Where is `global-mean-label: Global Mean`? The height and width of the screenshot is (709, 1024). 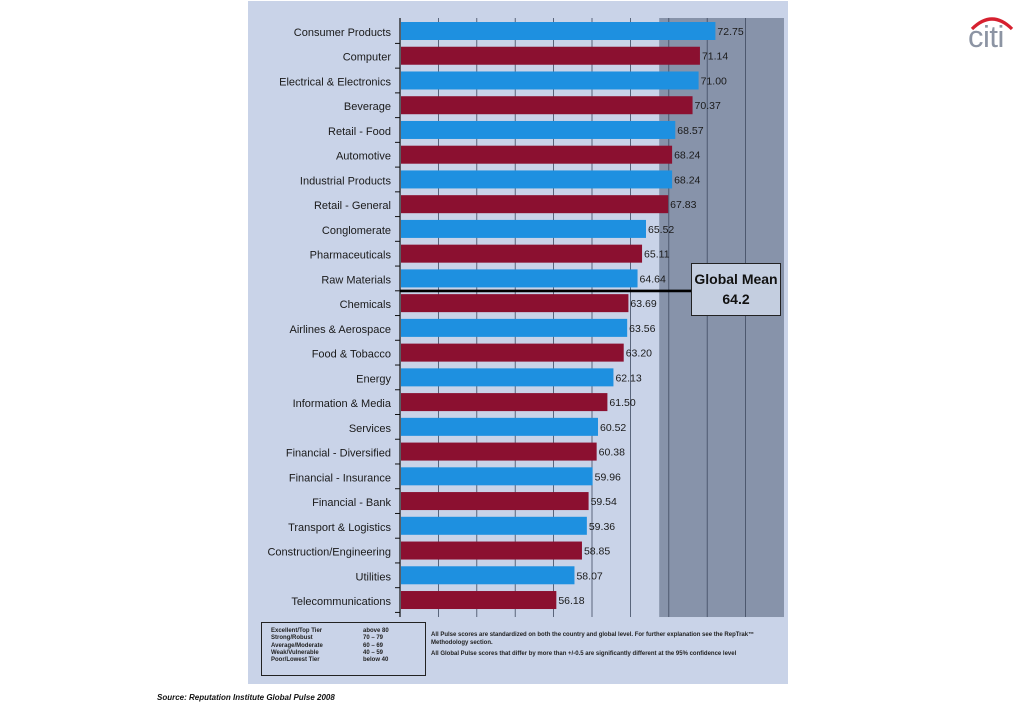 global-mean-label: Global Mean is located at coordinates (736, 279).